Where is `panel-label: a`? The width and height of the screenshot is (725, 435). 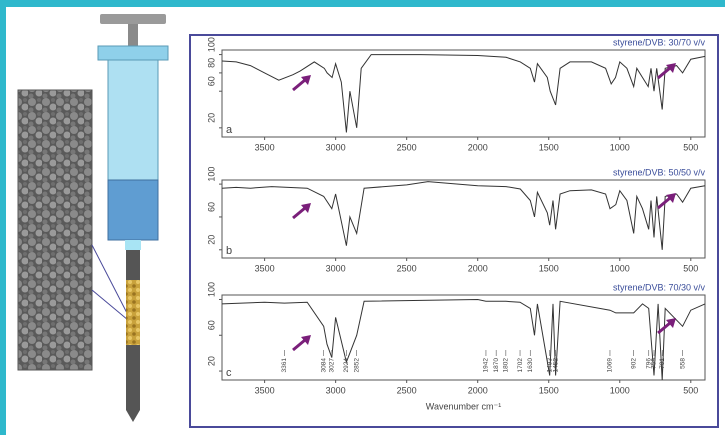 panel-label: a is located at coordinates (229, 130).